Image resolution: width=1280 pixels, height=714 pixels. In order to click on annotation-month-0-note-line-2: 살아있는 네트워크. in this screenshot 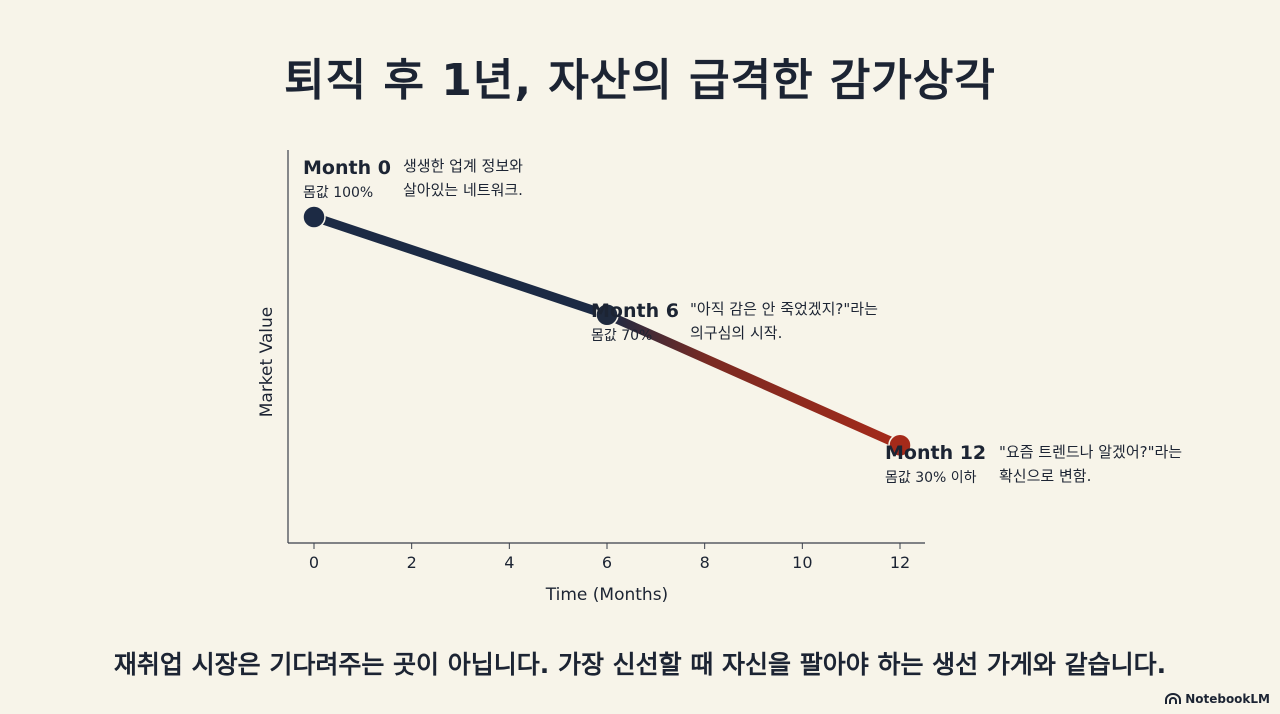, I will do `click(463, 190)`.